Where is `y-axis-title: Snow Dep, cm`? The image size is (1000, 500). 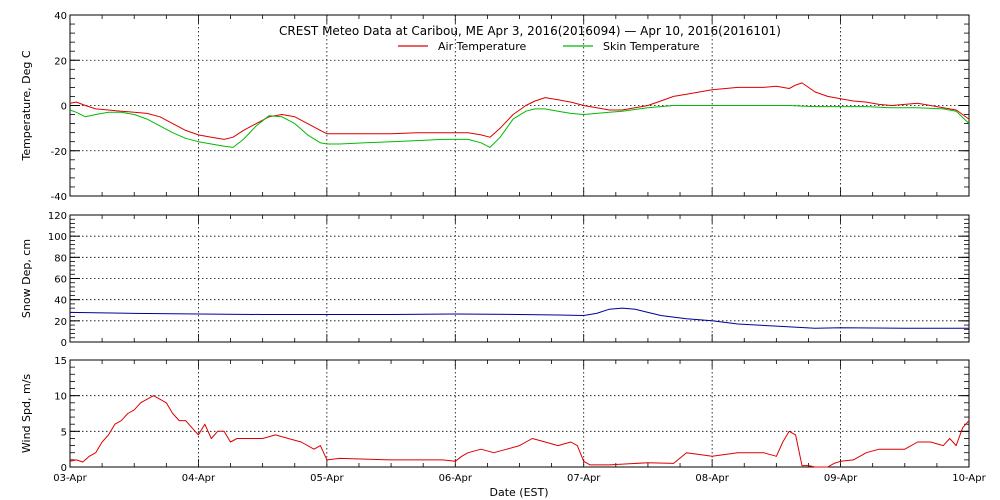 y-axis-title: Snow Dep, cm is located at coordinates (26, 278).